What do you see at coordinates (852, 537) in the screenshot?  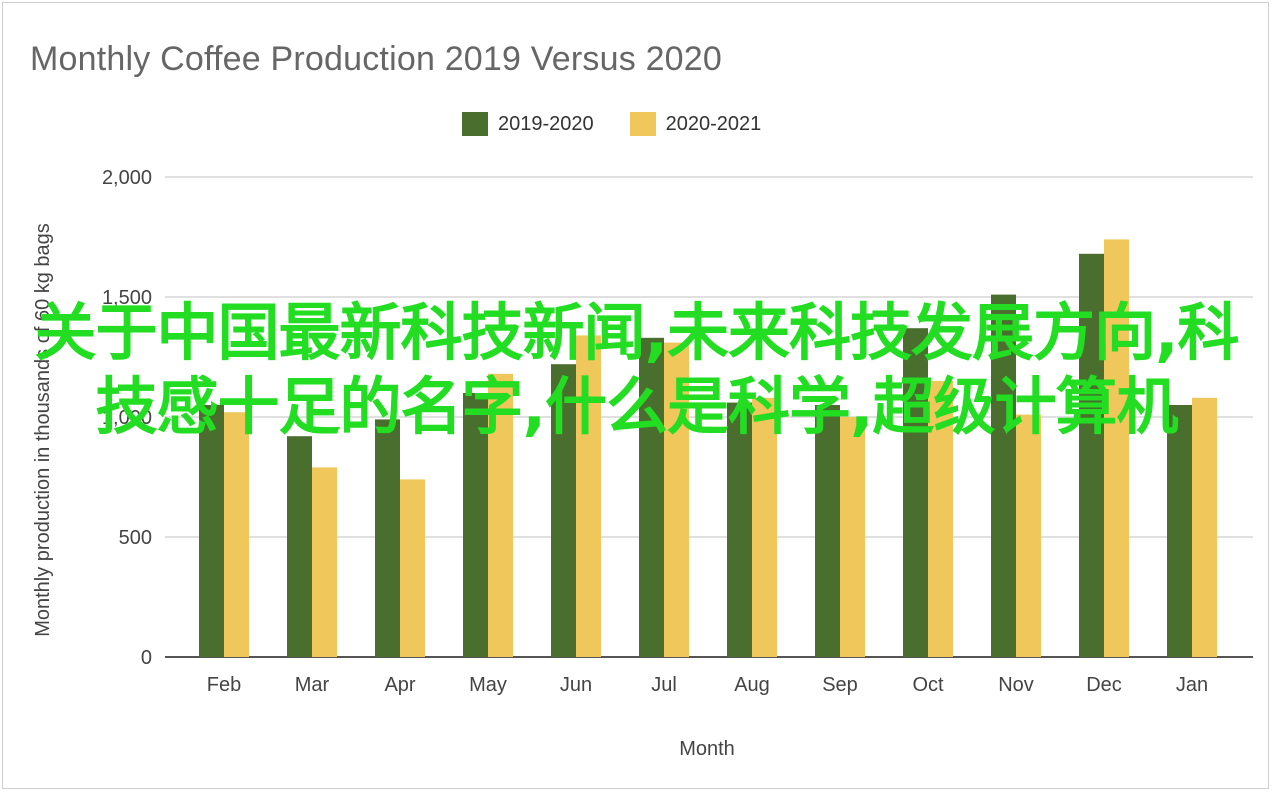 I see `bar-2020-2021-Sep` at bounding box center [852, 537].